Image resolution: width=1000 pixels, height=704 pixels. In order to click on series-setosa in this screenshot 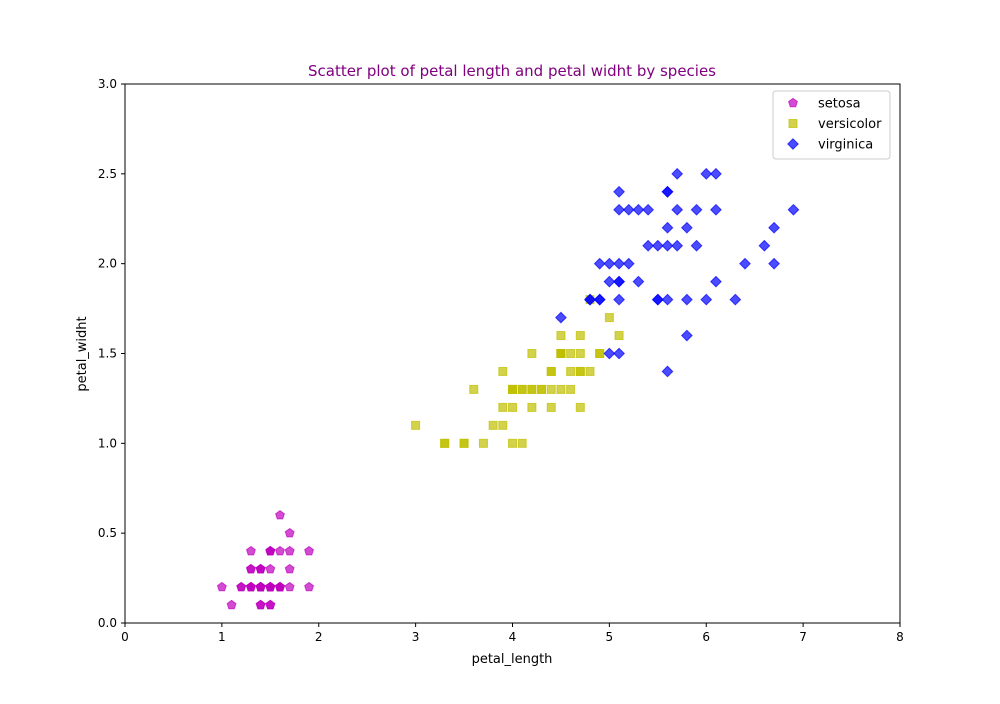, I will do `click(265, 559)`.